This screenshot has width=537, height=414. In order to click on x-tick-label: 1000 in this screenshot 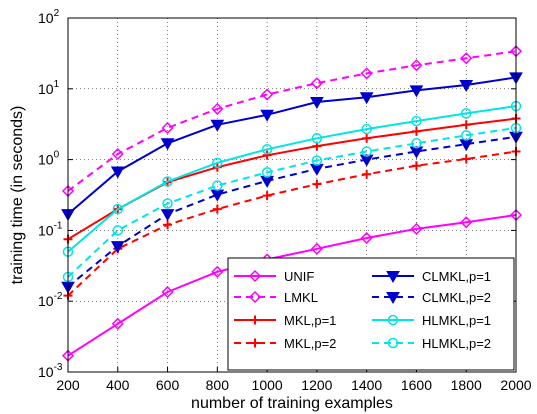, I will do `click(267, 385)`.